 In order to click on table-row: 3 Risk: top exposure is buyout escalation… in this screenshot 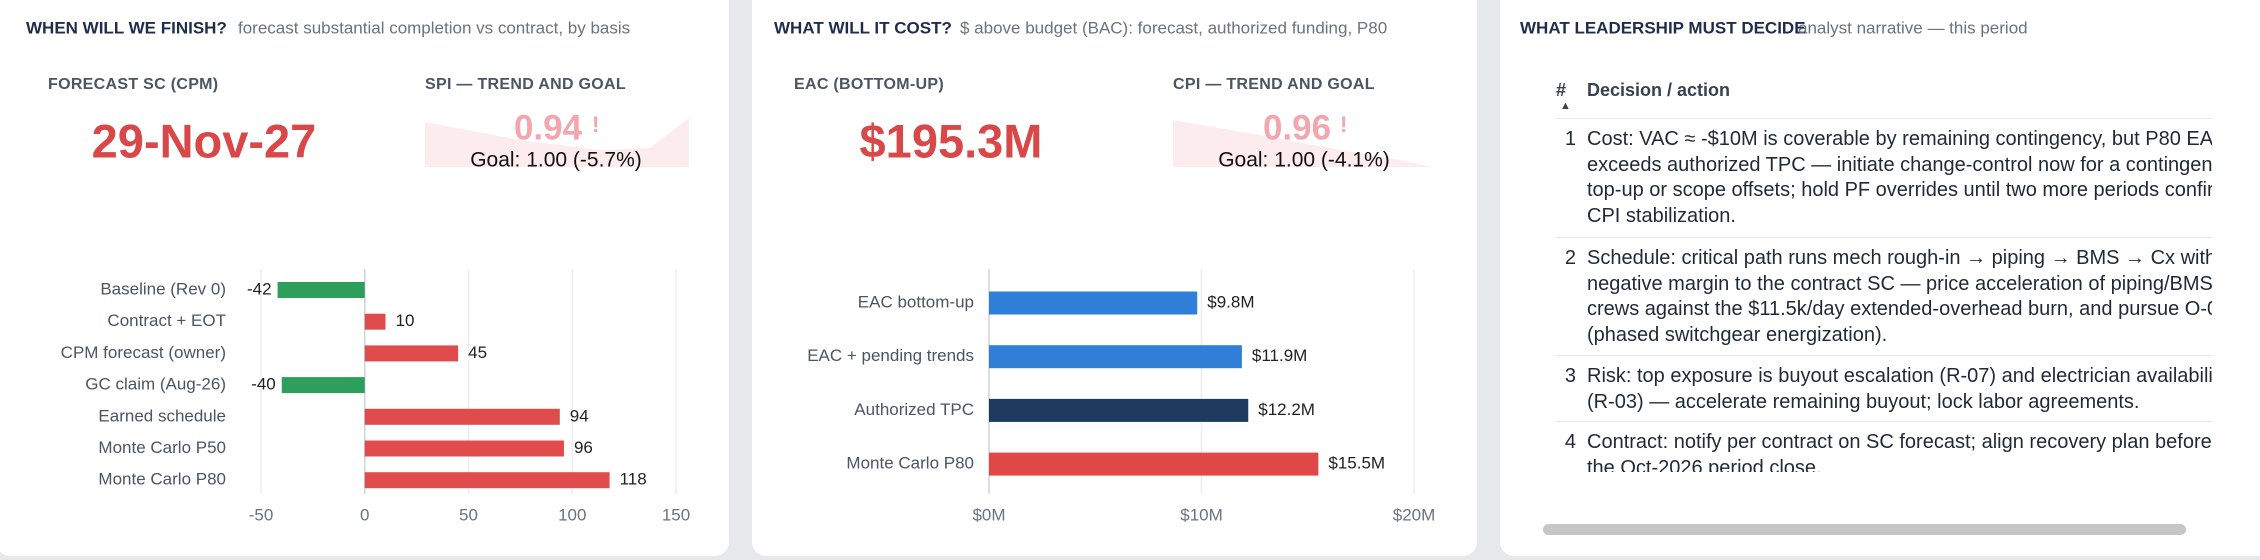, I will do `click(1884, 384)`.